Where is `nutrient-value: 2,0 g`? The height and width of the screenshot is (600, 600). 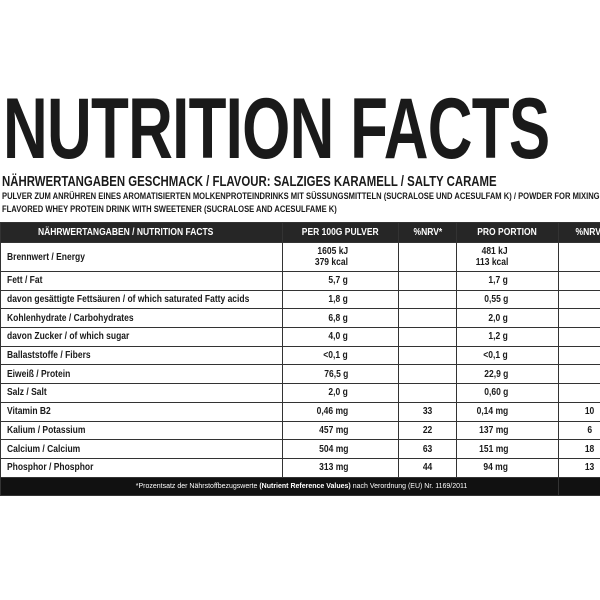 nutrient-value: 2,0 g is located at coordinates (340, 393).